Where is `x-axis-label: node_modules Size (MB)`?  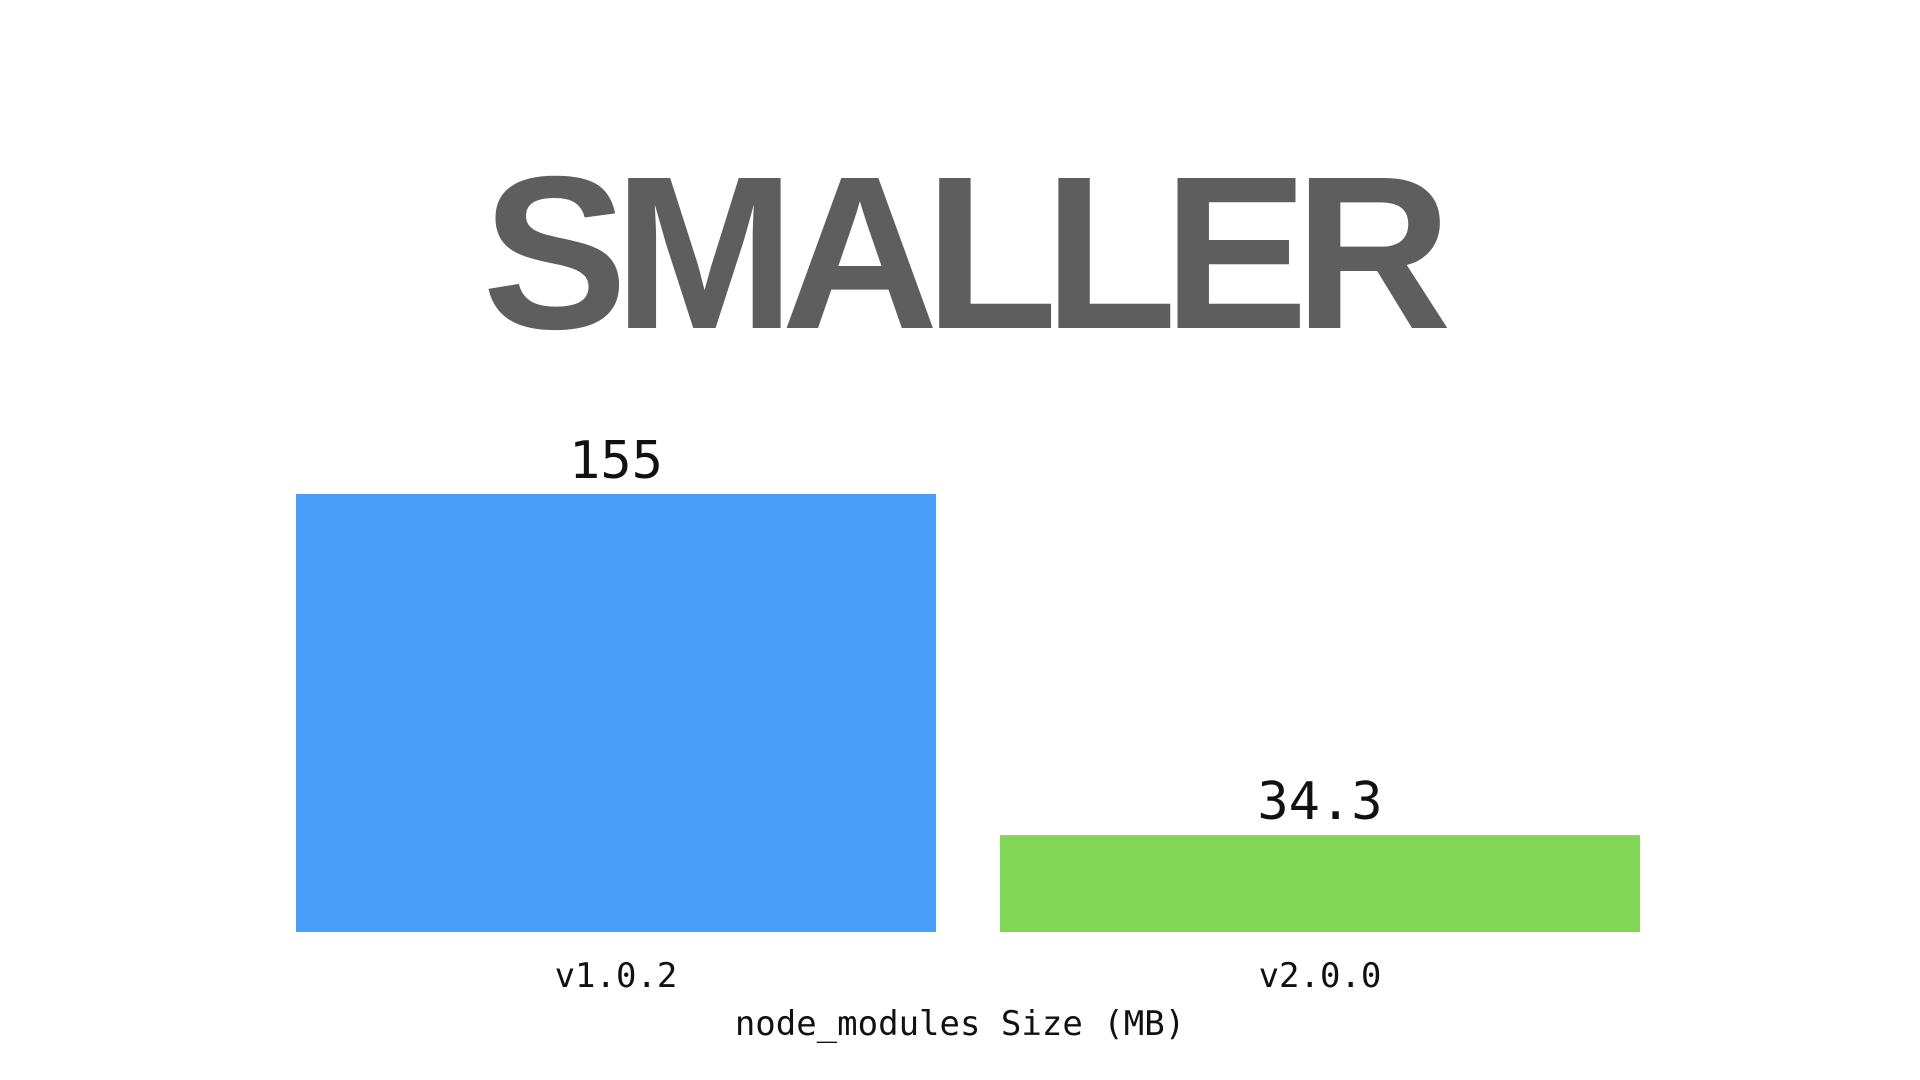 x-axis-label: node_modules Size (MB) is located at coordinates (960, 1024).